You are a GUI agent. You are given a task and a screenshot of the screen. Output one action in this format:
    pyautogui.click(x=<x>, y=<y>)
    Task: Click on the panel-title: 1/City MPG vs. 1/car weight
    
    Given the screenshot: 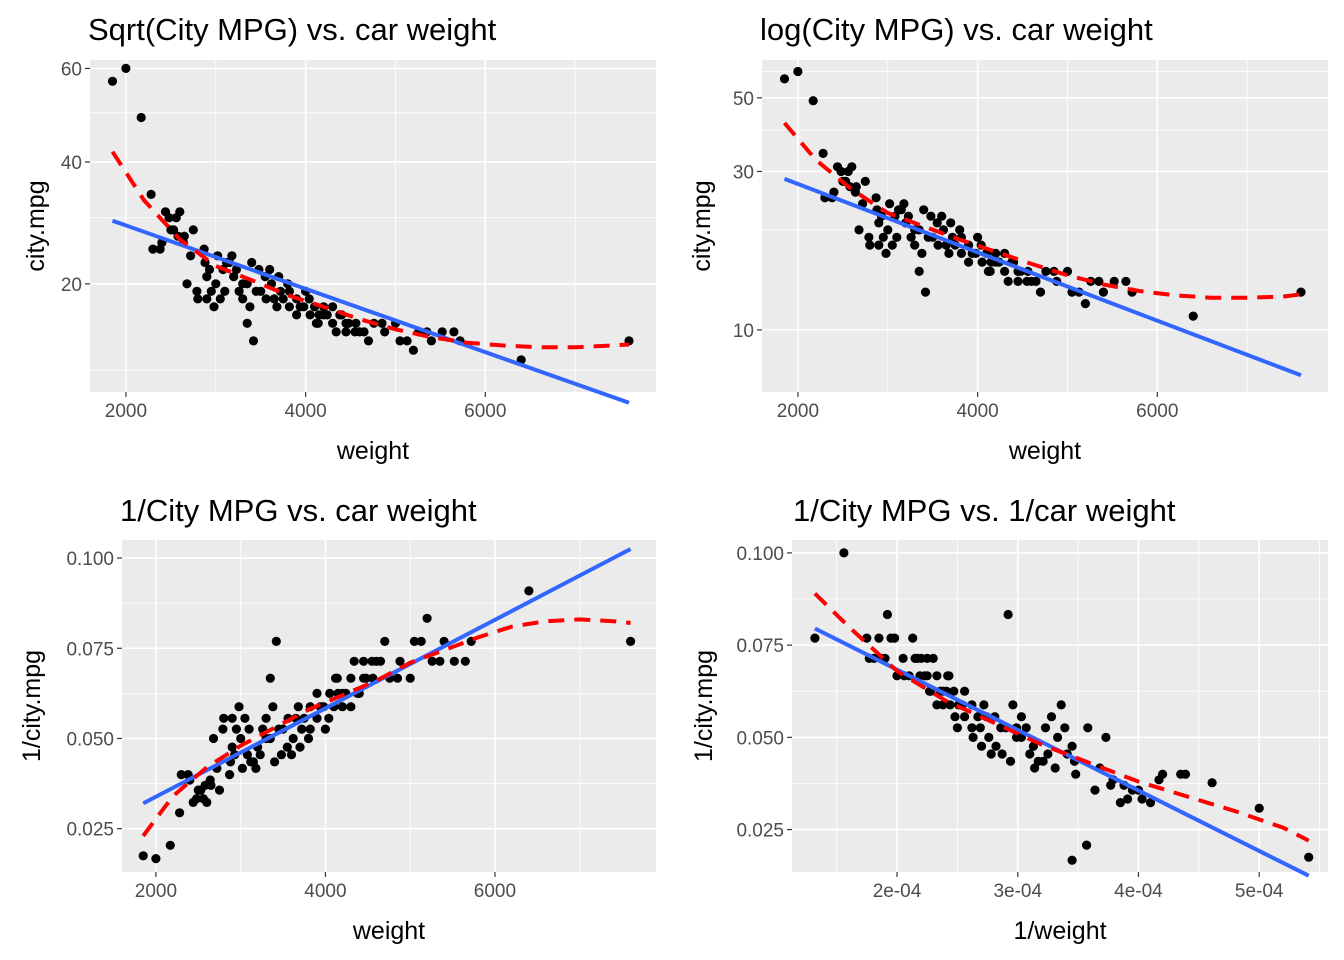 What is the action you would take?
    pyautogui.click(x=984, y=510)
    